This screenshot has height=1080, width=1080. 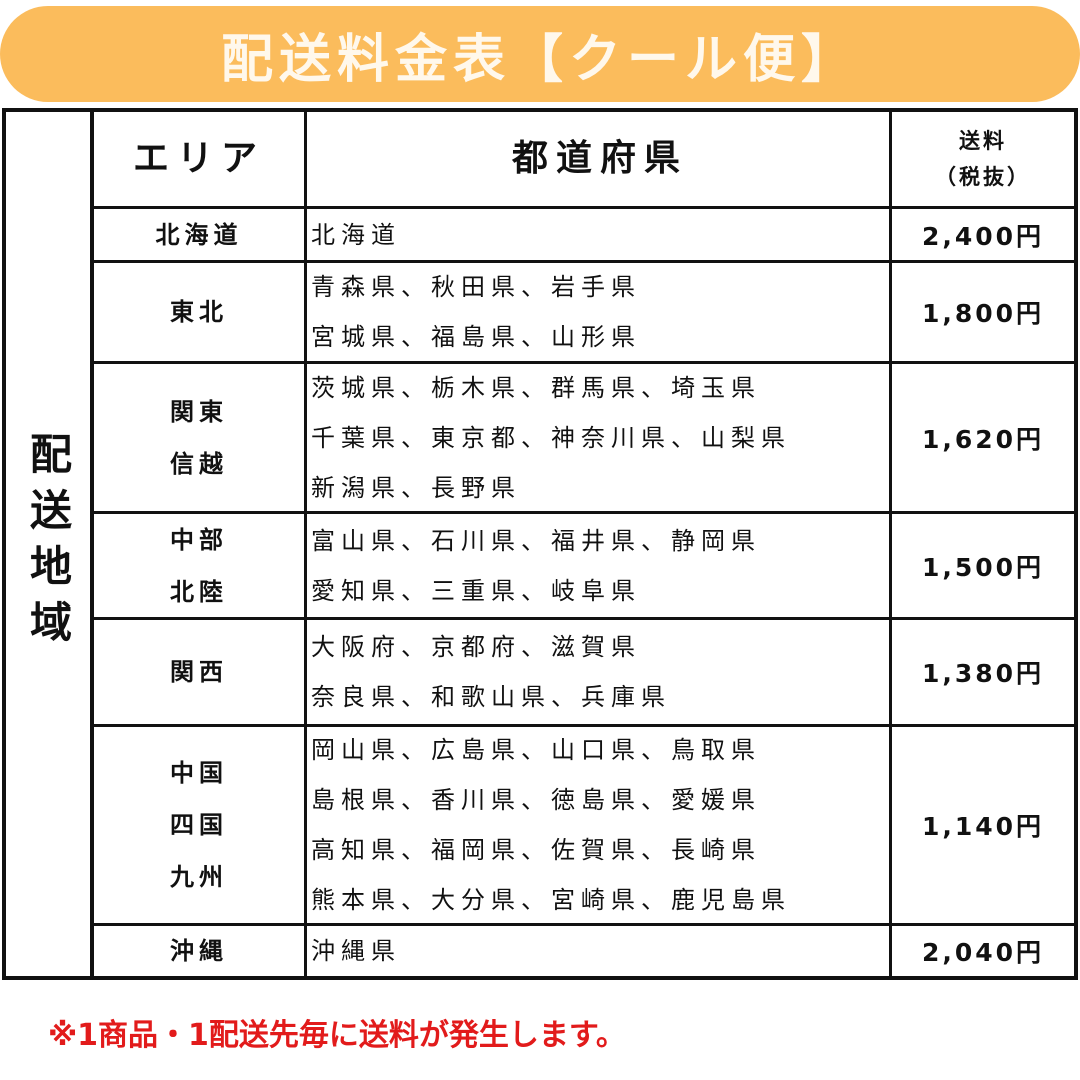 I want to click on prefecture-line: 富山県、石川県、福井県、静岡県, so click(x=536, y=540).